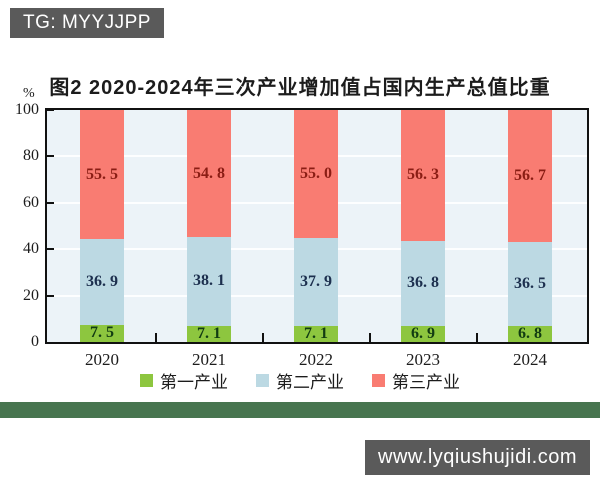  Describe the element at coordinates (316, 359) in the screenshot. I see `x-axis-label: 2022` at that location.